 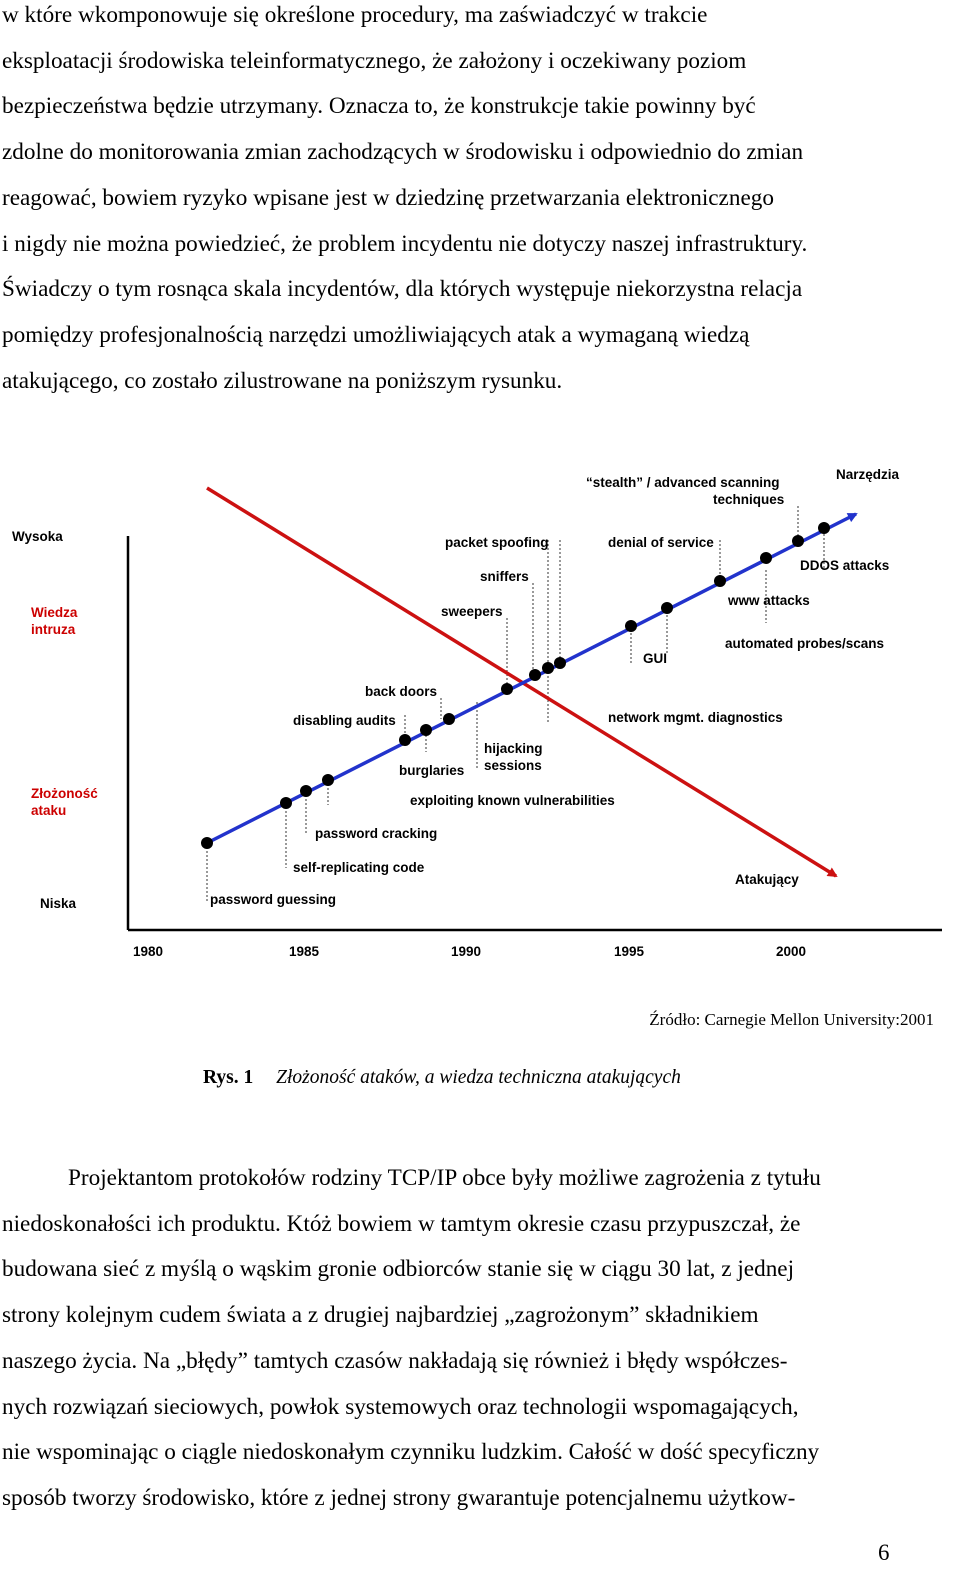 I want to click on figure-number: Rys. 1, so click(x=228, y=1077).